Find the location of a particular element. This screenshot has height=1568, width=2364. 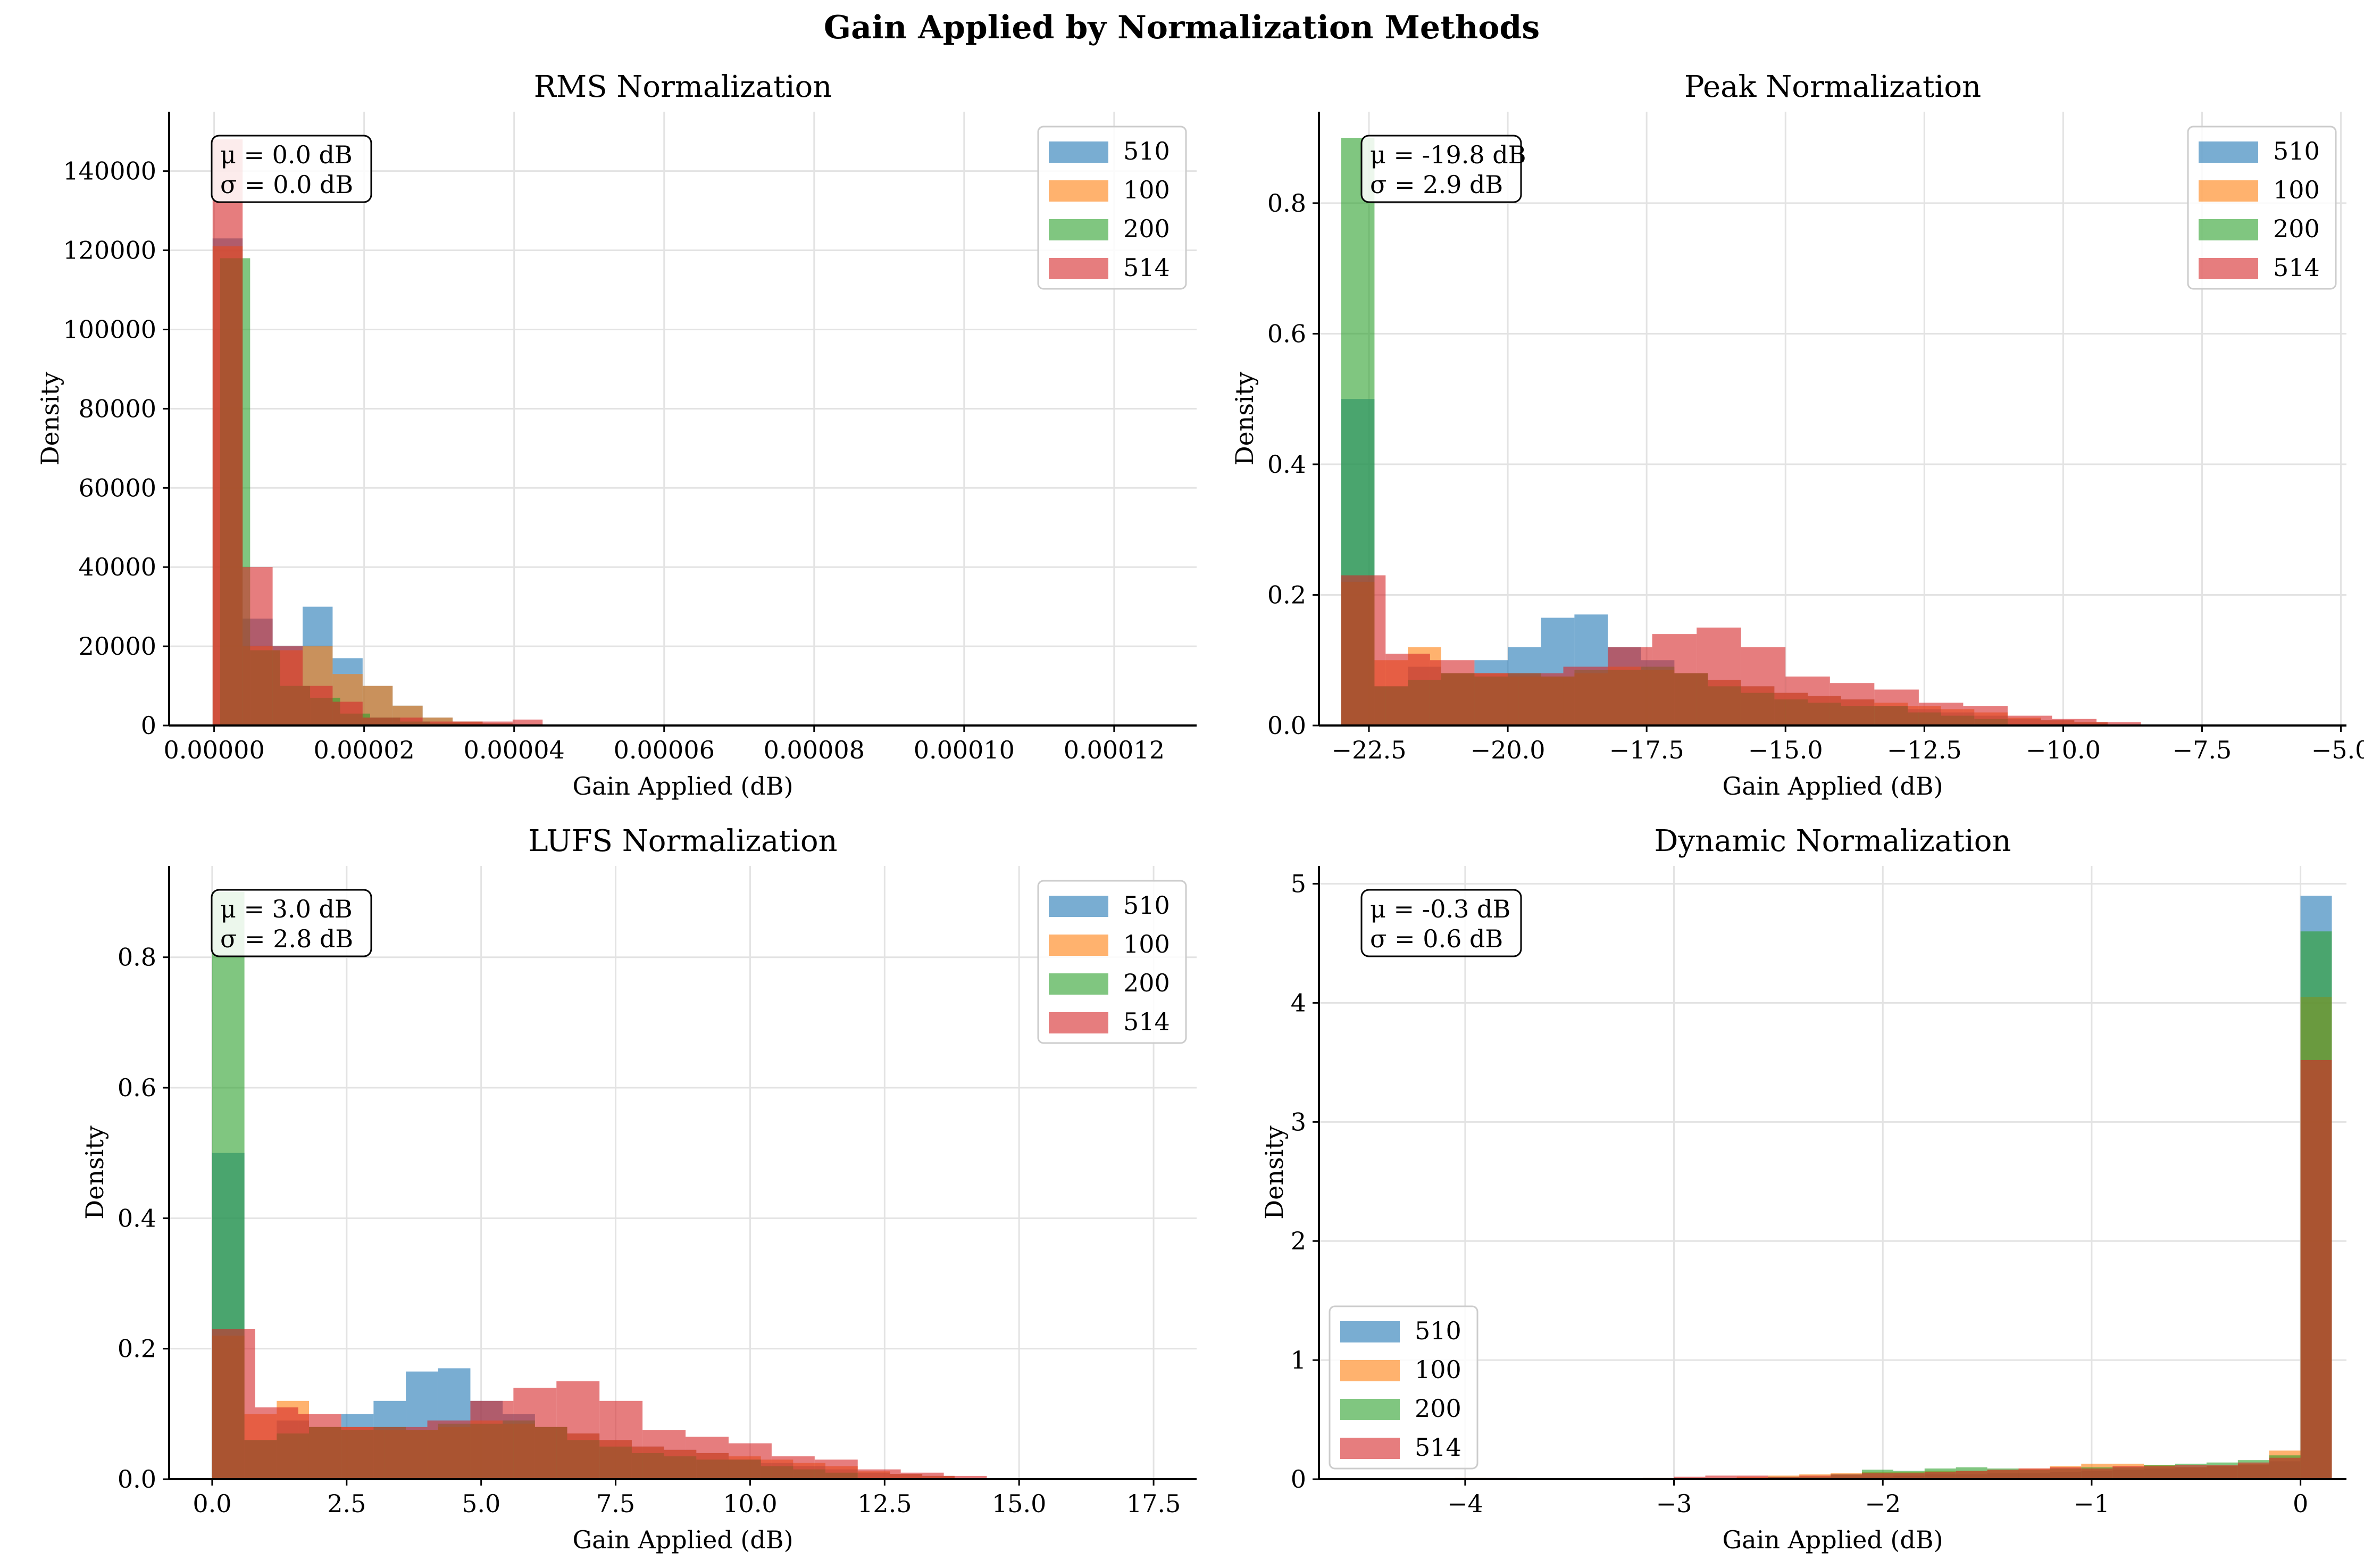

y-axis-label: Density is located at coordinates (1274, 1172).